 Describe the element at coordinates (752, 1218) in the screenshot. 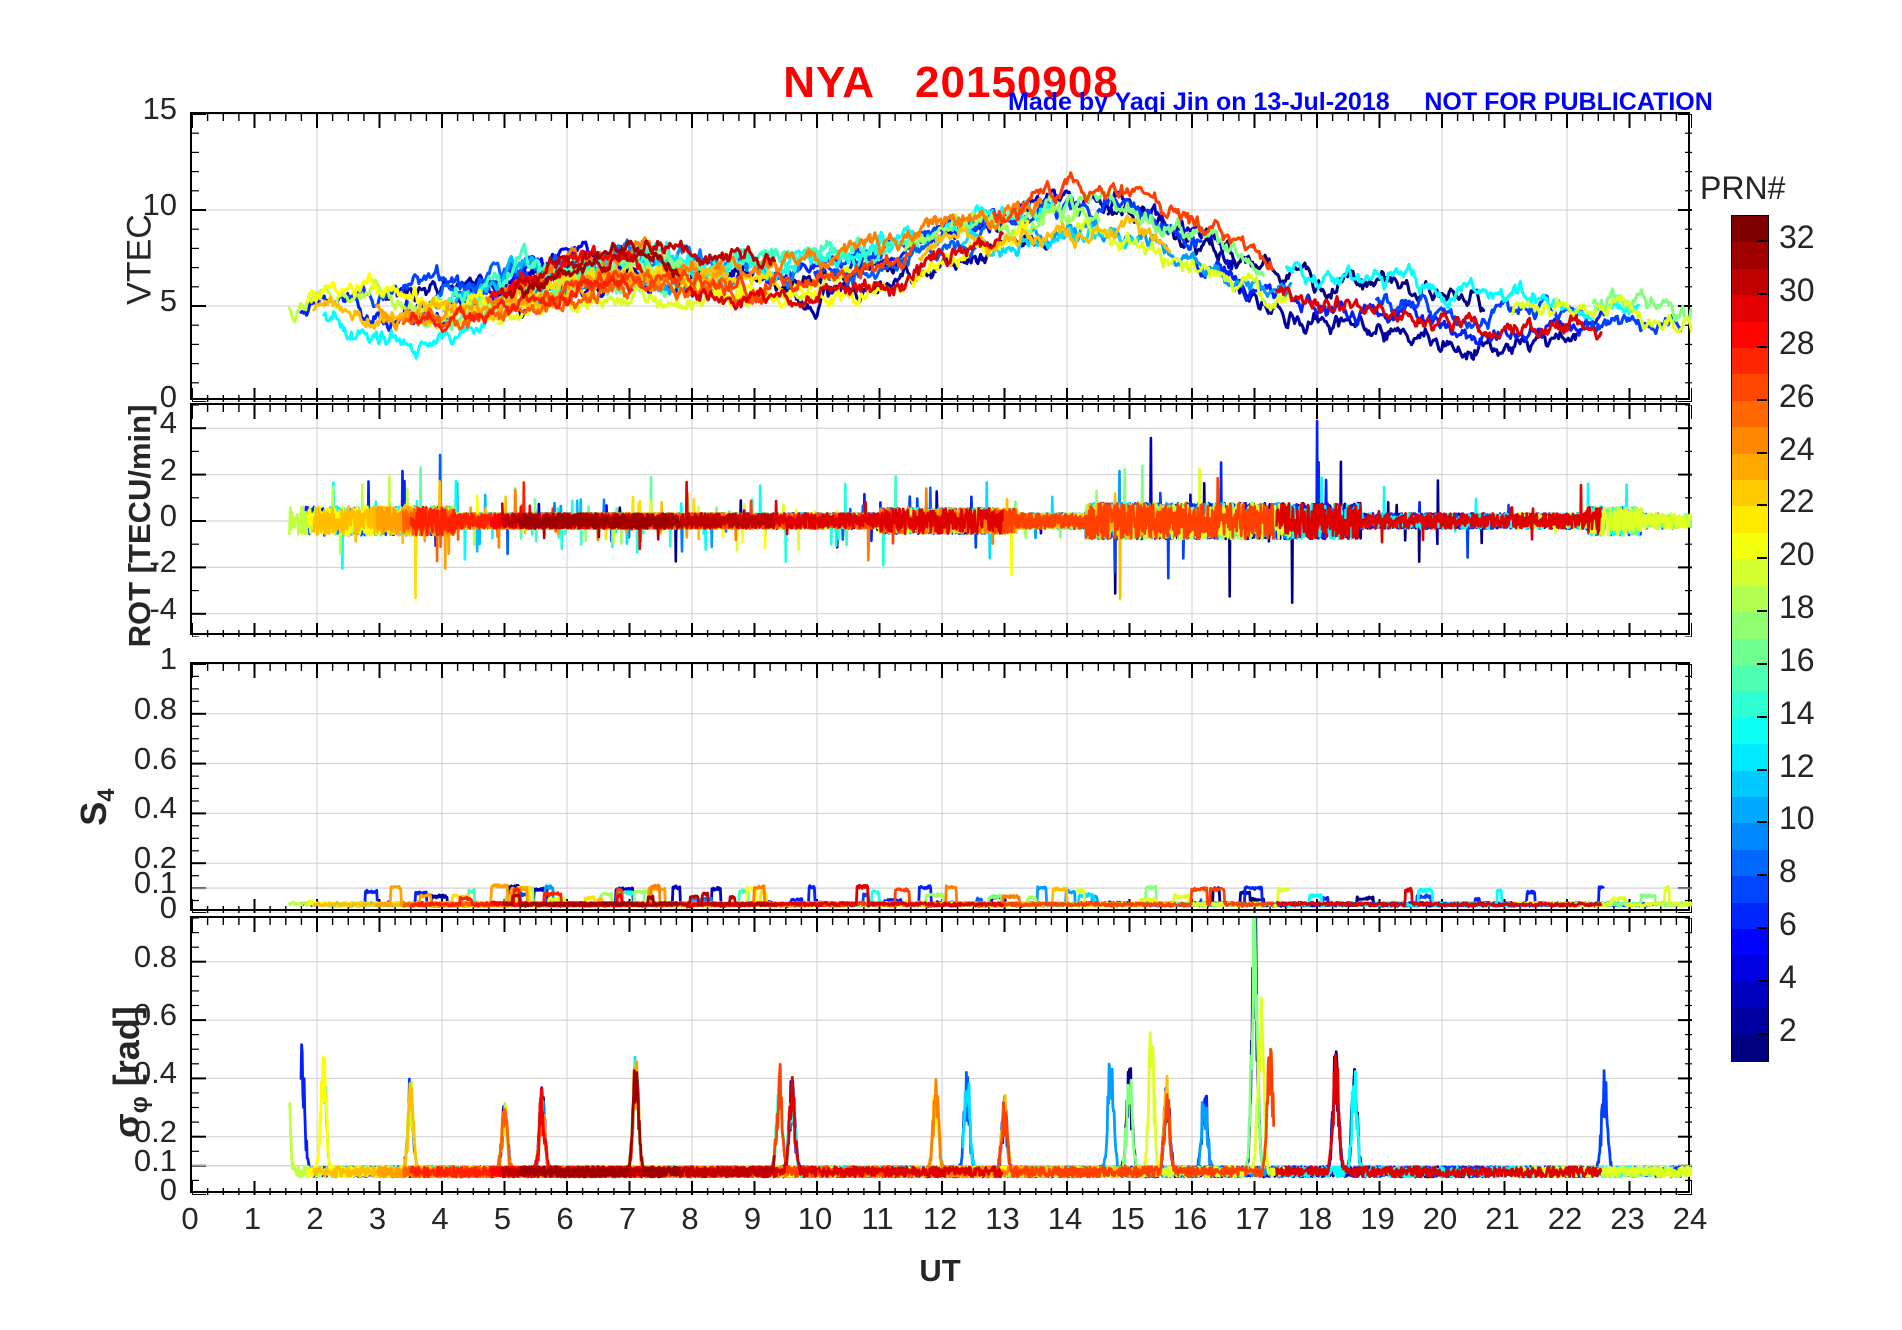

I see `x-tick-9: 9` at that location.